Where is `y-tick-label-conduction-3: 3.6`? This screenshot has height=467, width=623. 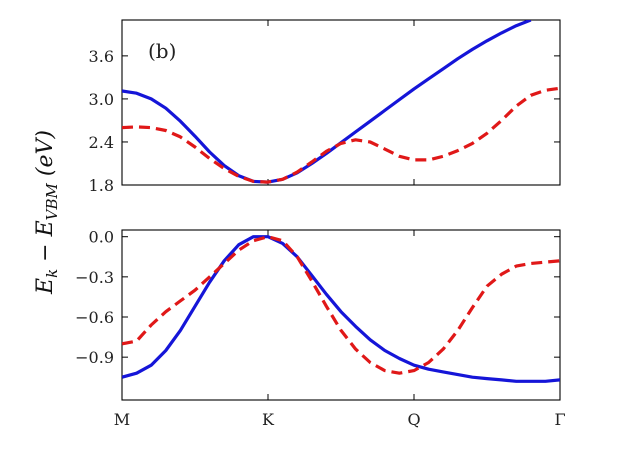 y-tick-label-conduction-3: 3.6 is located at coordinates (101, 56).